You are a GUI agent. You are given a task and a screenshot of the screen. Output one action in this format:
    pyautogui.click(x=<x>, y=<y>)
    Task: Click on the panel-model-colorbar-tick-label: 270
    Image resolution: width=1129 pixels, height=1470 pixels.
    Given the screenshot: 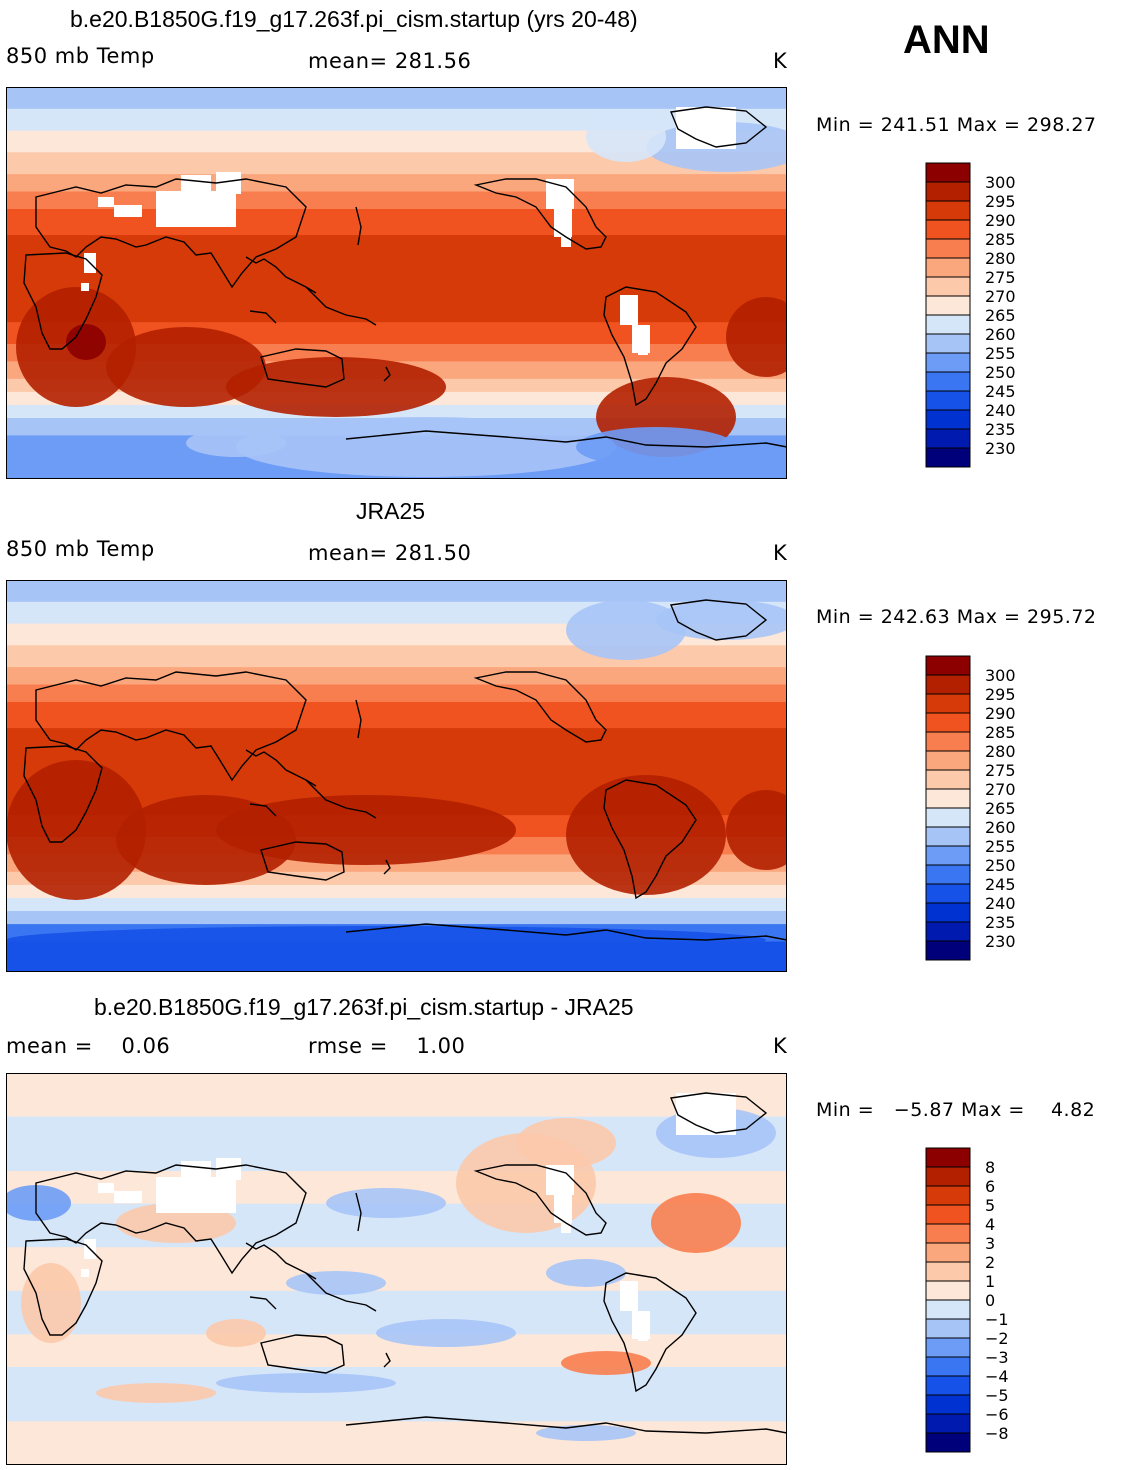 What is the action you would take?
    pyautogui.click(x=1000, y=296)
    